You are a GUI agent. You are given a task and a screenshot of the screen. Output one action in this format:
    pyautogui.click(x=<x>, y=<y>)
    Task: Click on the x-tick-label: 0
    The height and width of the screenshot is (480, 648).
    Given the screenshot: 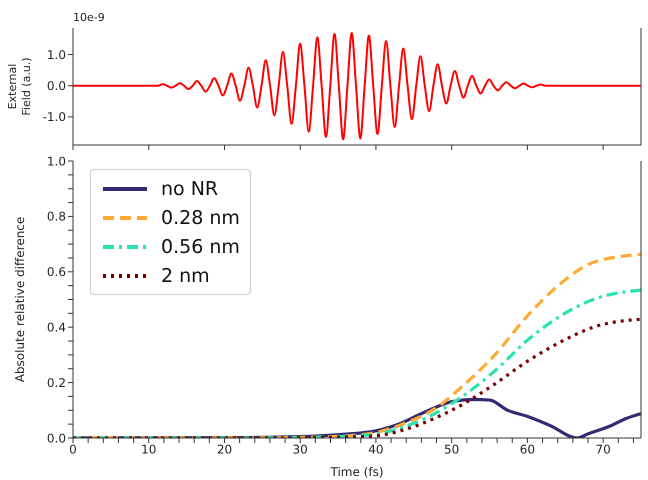 What is the action you would take?
    pyautogui.click(x=73, y=449)
    